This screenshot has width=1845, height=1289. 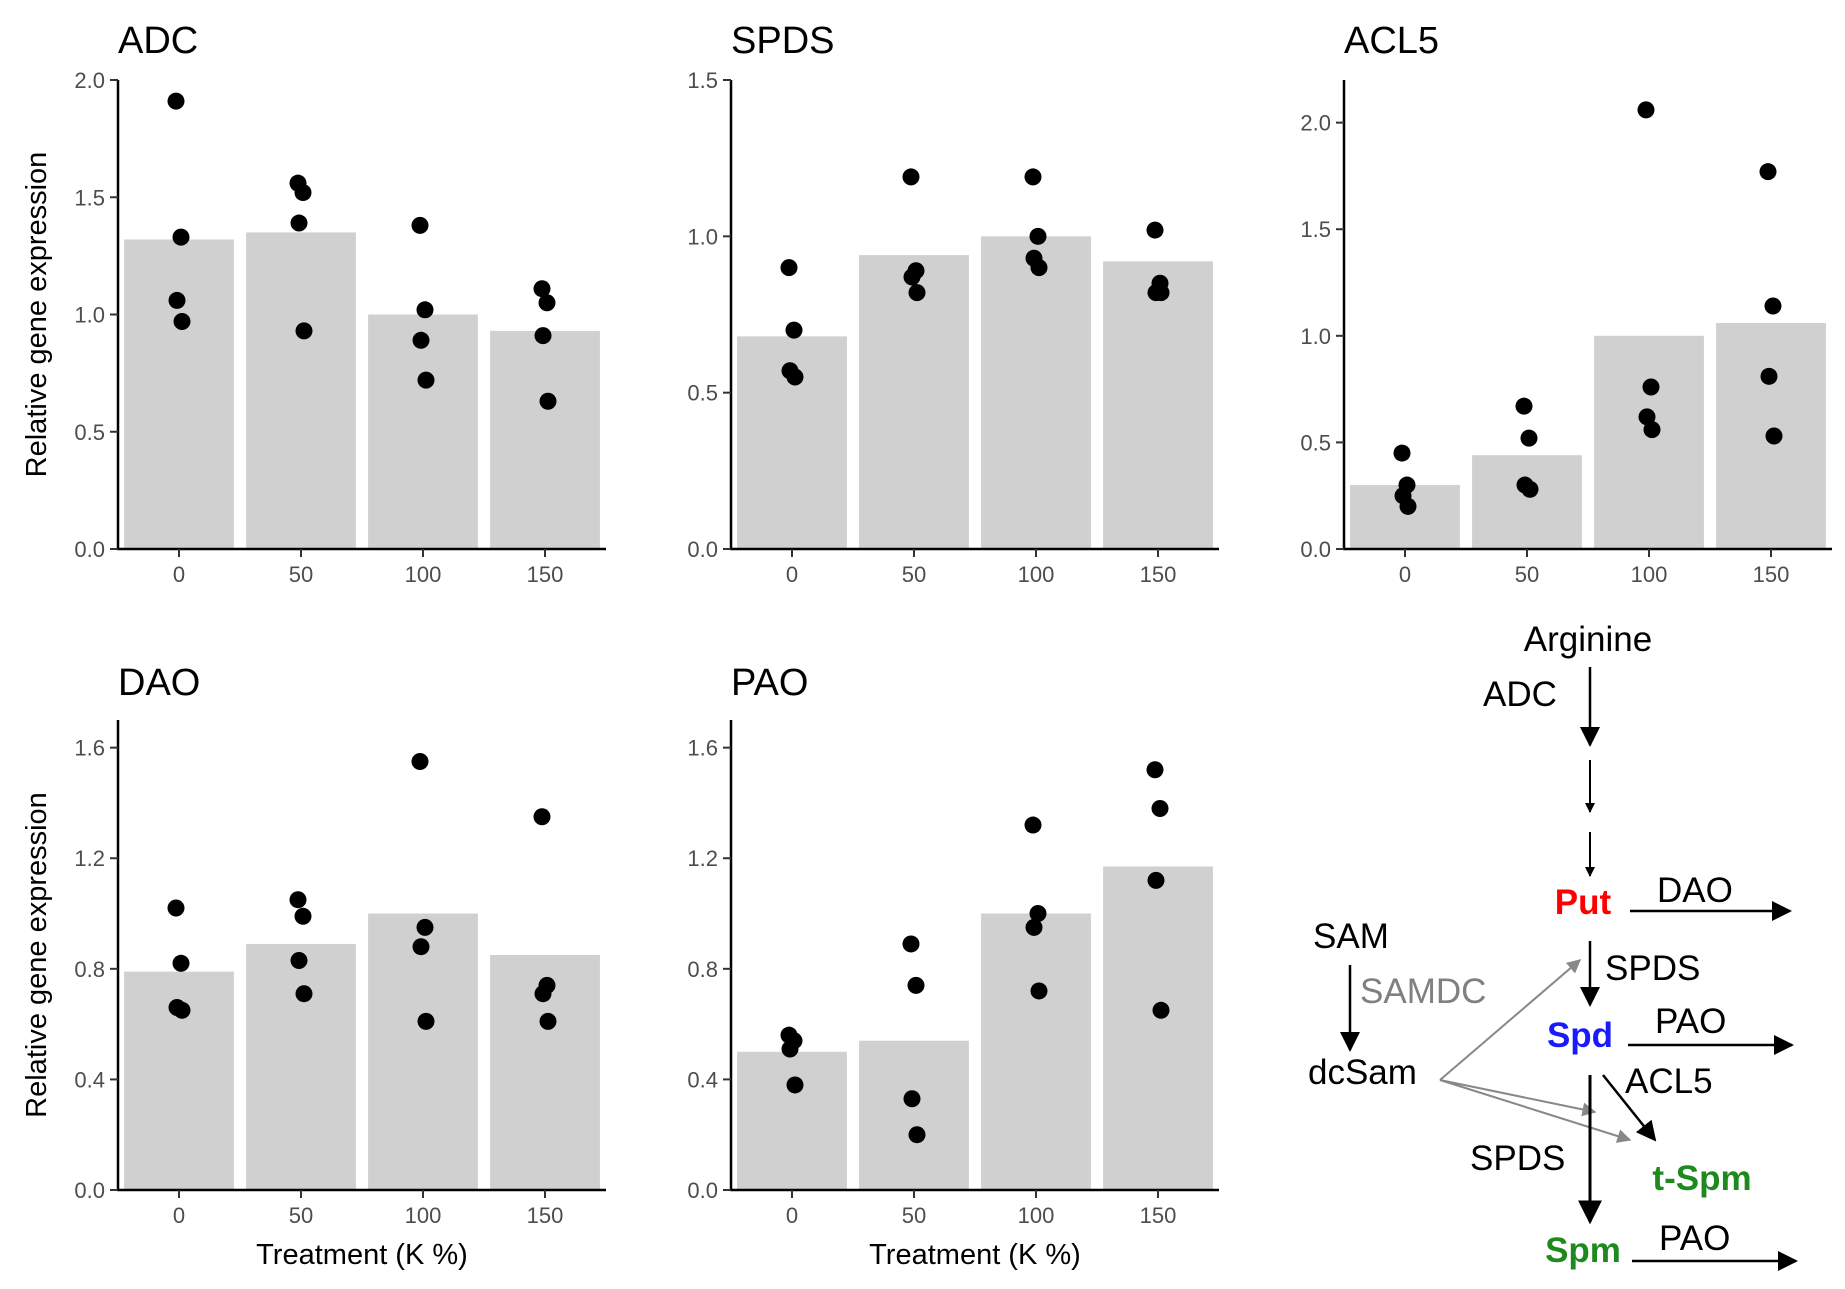 I want to click on pathway-dcsam: dcSam, so click(x=1362, y=1072).